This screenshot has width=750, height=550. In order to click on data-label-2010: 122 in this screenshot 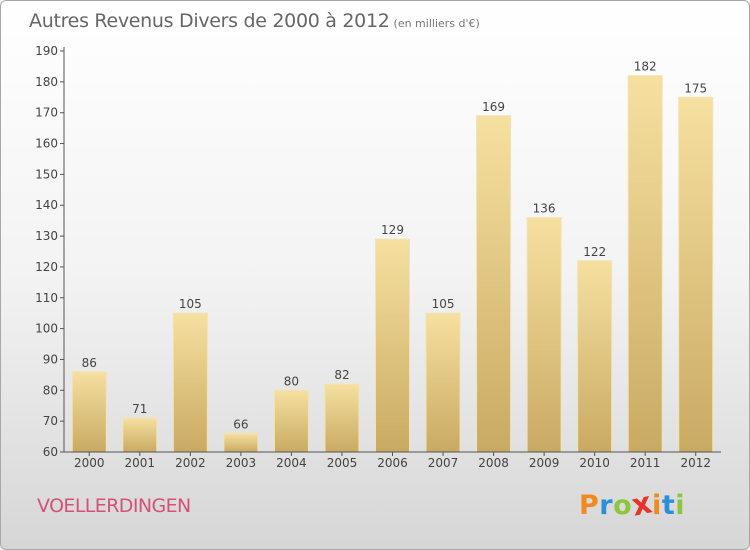, I will do `click(594, 252)`.